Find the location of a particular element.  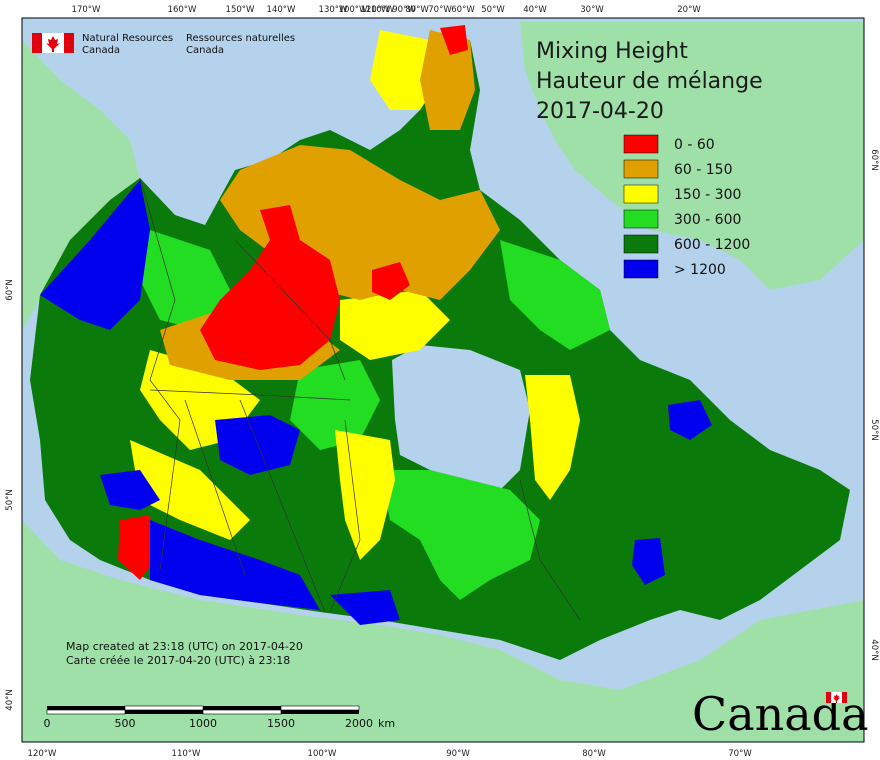

top-label-70w: 70°W is located at coordinates (440, 10).